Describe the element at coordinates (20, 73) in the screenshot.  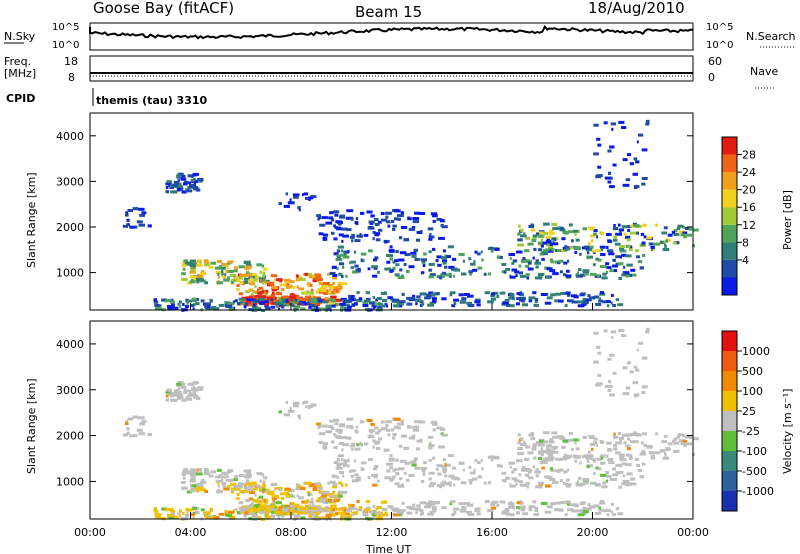
I see `freq-unit: [MHz]` at that location.